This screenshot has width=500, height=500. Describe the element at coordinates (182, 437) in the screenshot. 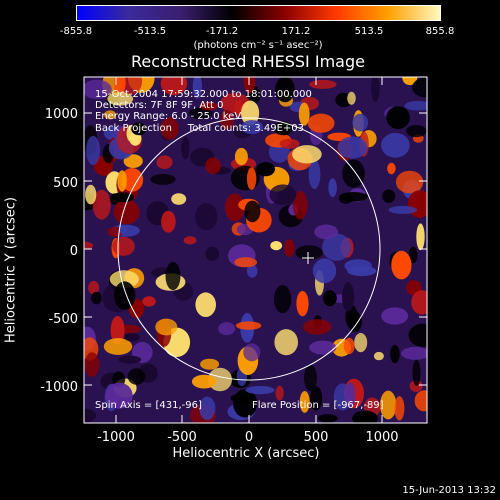

I see `x-tick-label: -500` at that location.